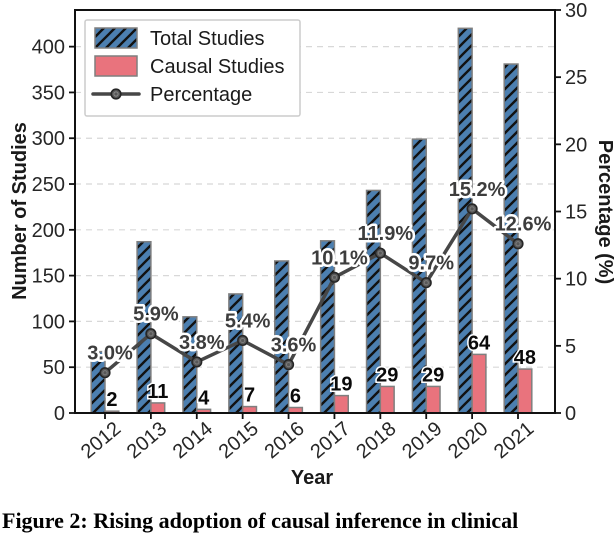 The image size is (614, 534). I want to click on legend-marker-percentage, so click(116, 94).